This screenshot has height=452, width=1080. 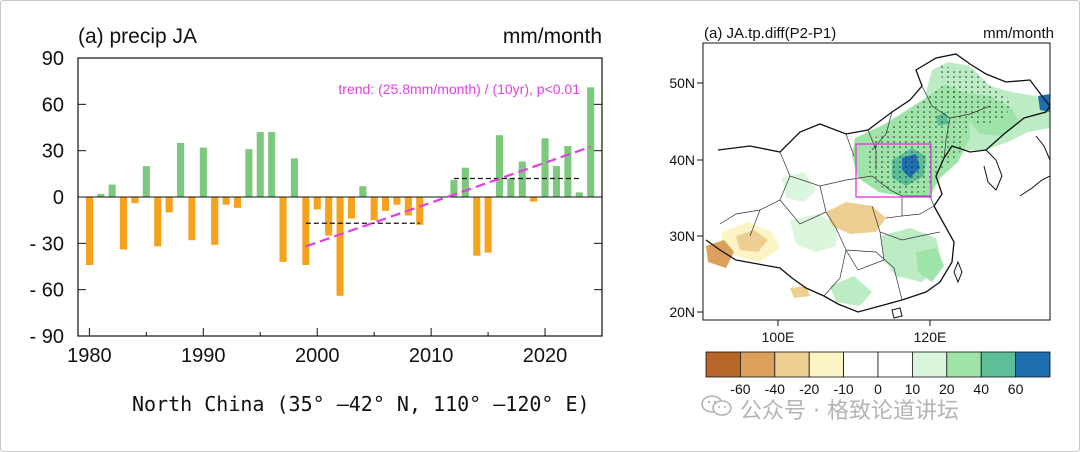 I want to click on x-tick-label: 1980, so click(x=89, y=356).